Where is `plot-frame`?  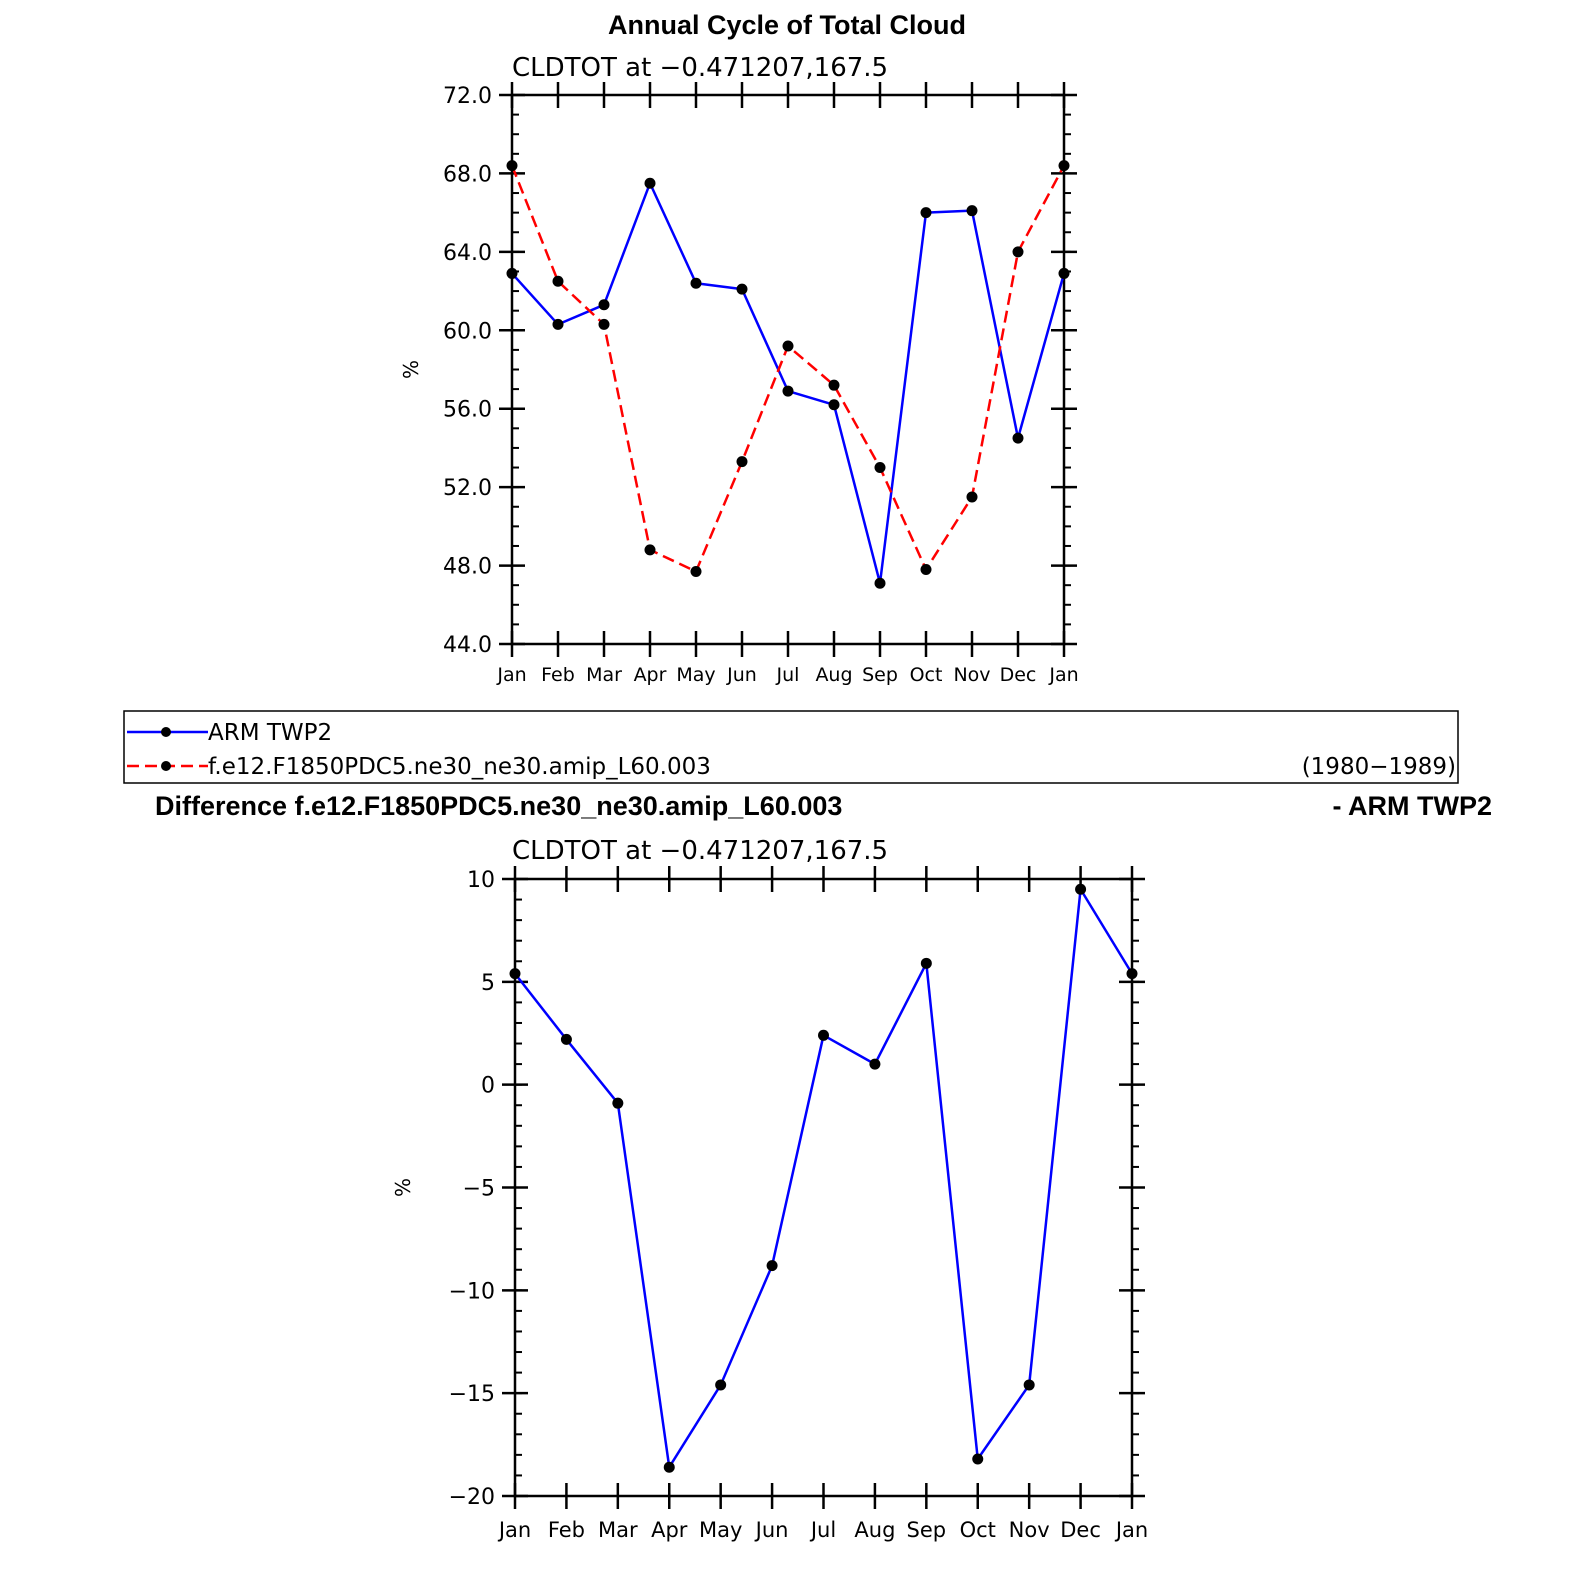
plot-frame is located at coordinates (788, 369).